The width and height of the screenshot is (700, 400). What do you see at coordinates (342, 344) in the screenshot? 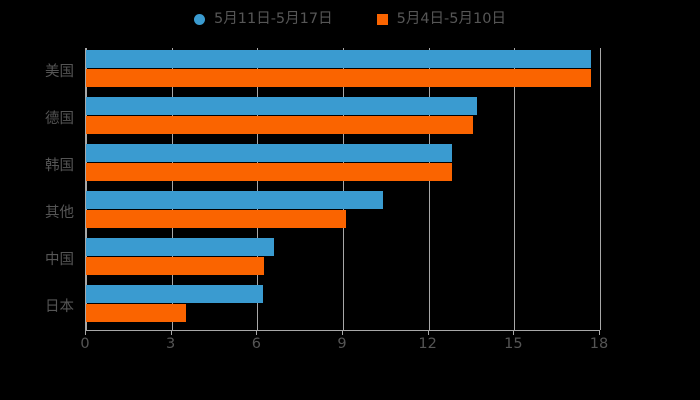
I see `x-tick-label-9: 9` at bounding box center [342, 344].